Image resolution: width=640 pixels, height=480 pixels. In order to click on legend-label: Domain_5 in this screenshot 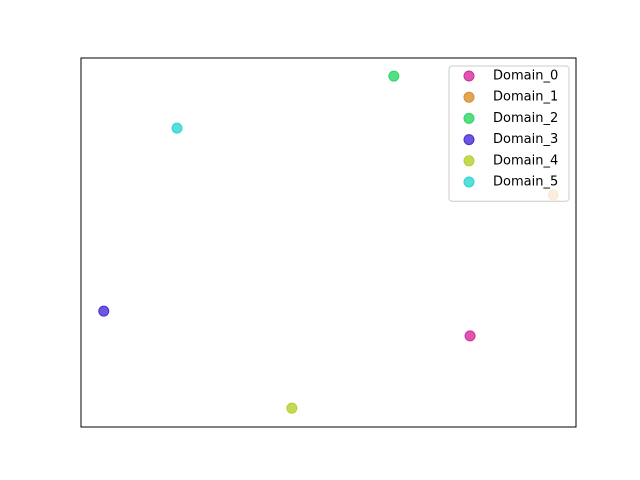, I will do `click(525, 182)`.